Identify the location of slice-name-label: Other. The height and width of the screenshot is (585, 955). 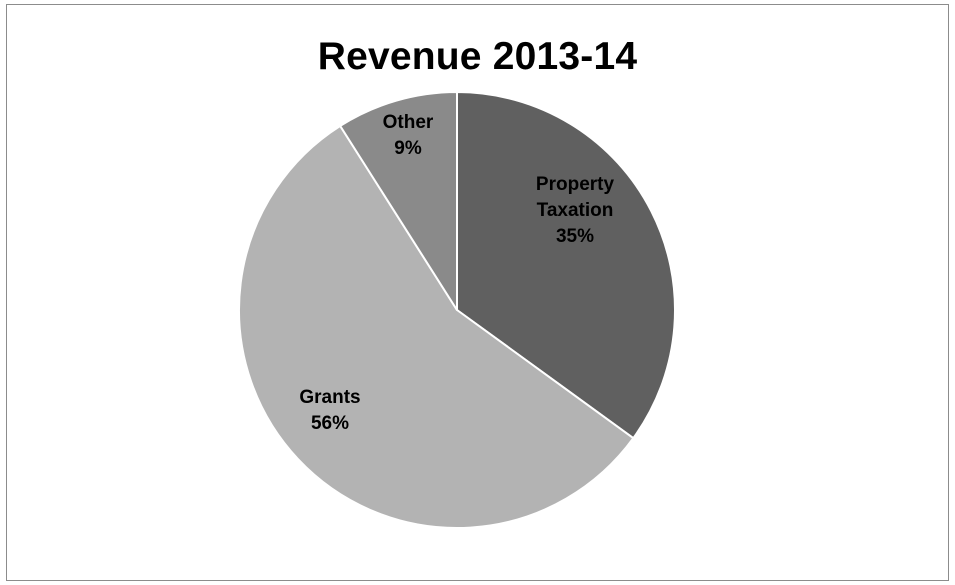
(408, 122).